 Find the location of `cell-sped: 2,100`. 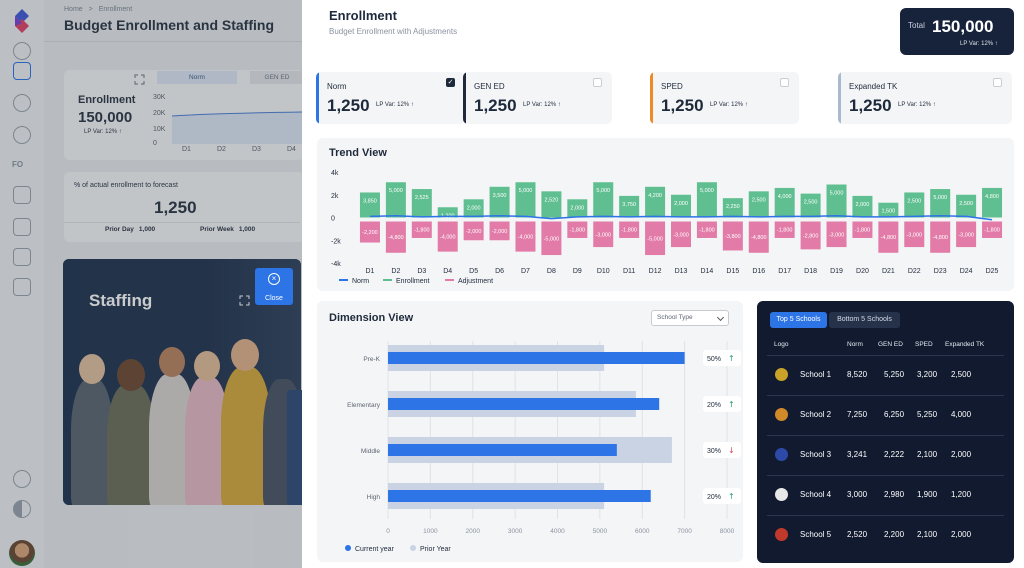

cell-sped: 2,100 is located at coordinates (927, 454).